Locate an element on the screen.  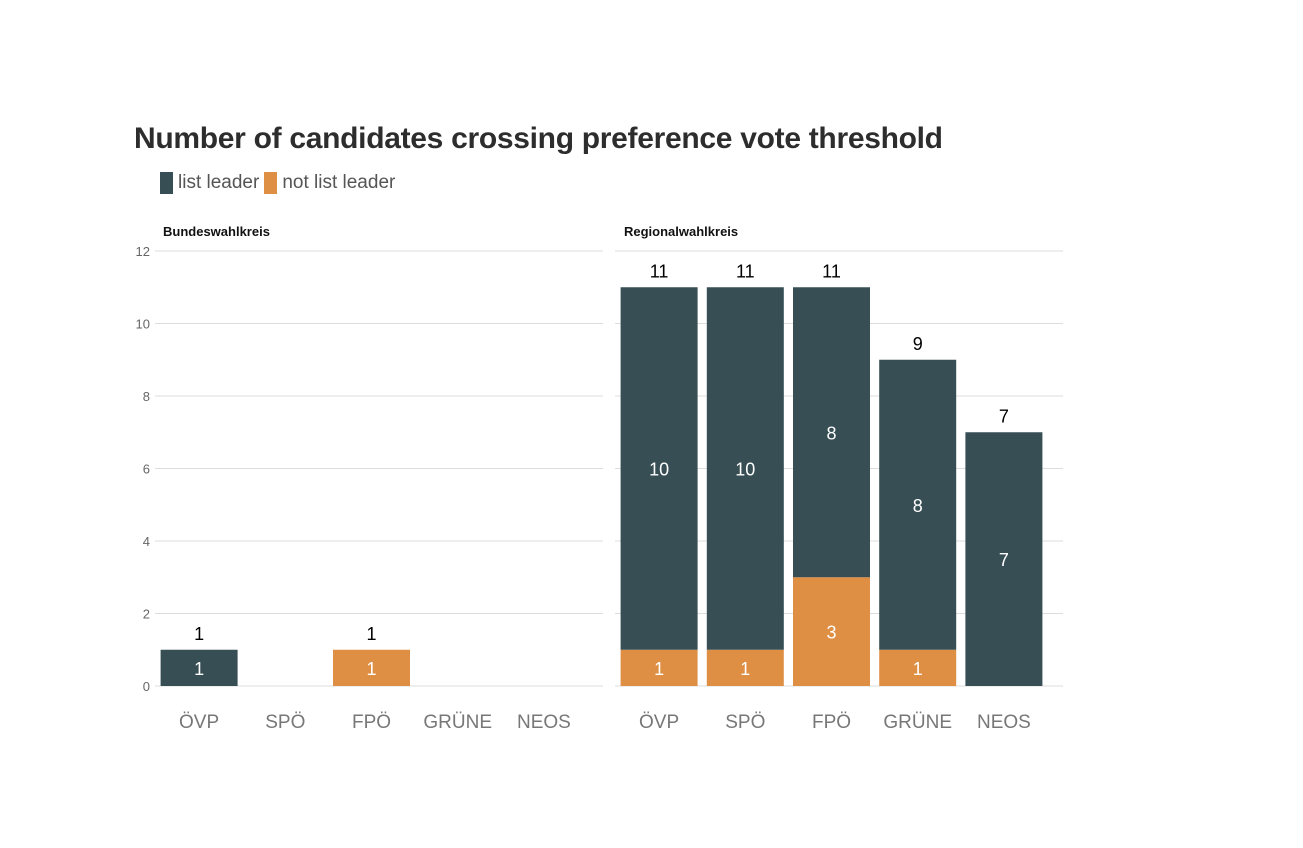
bar-label-regionalwahlkreis-grune-not-list-leader: 1 is located at coordinates (918, 669).